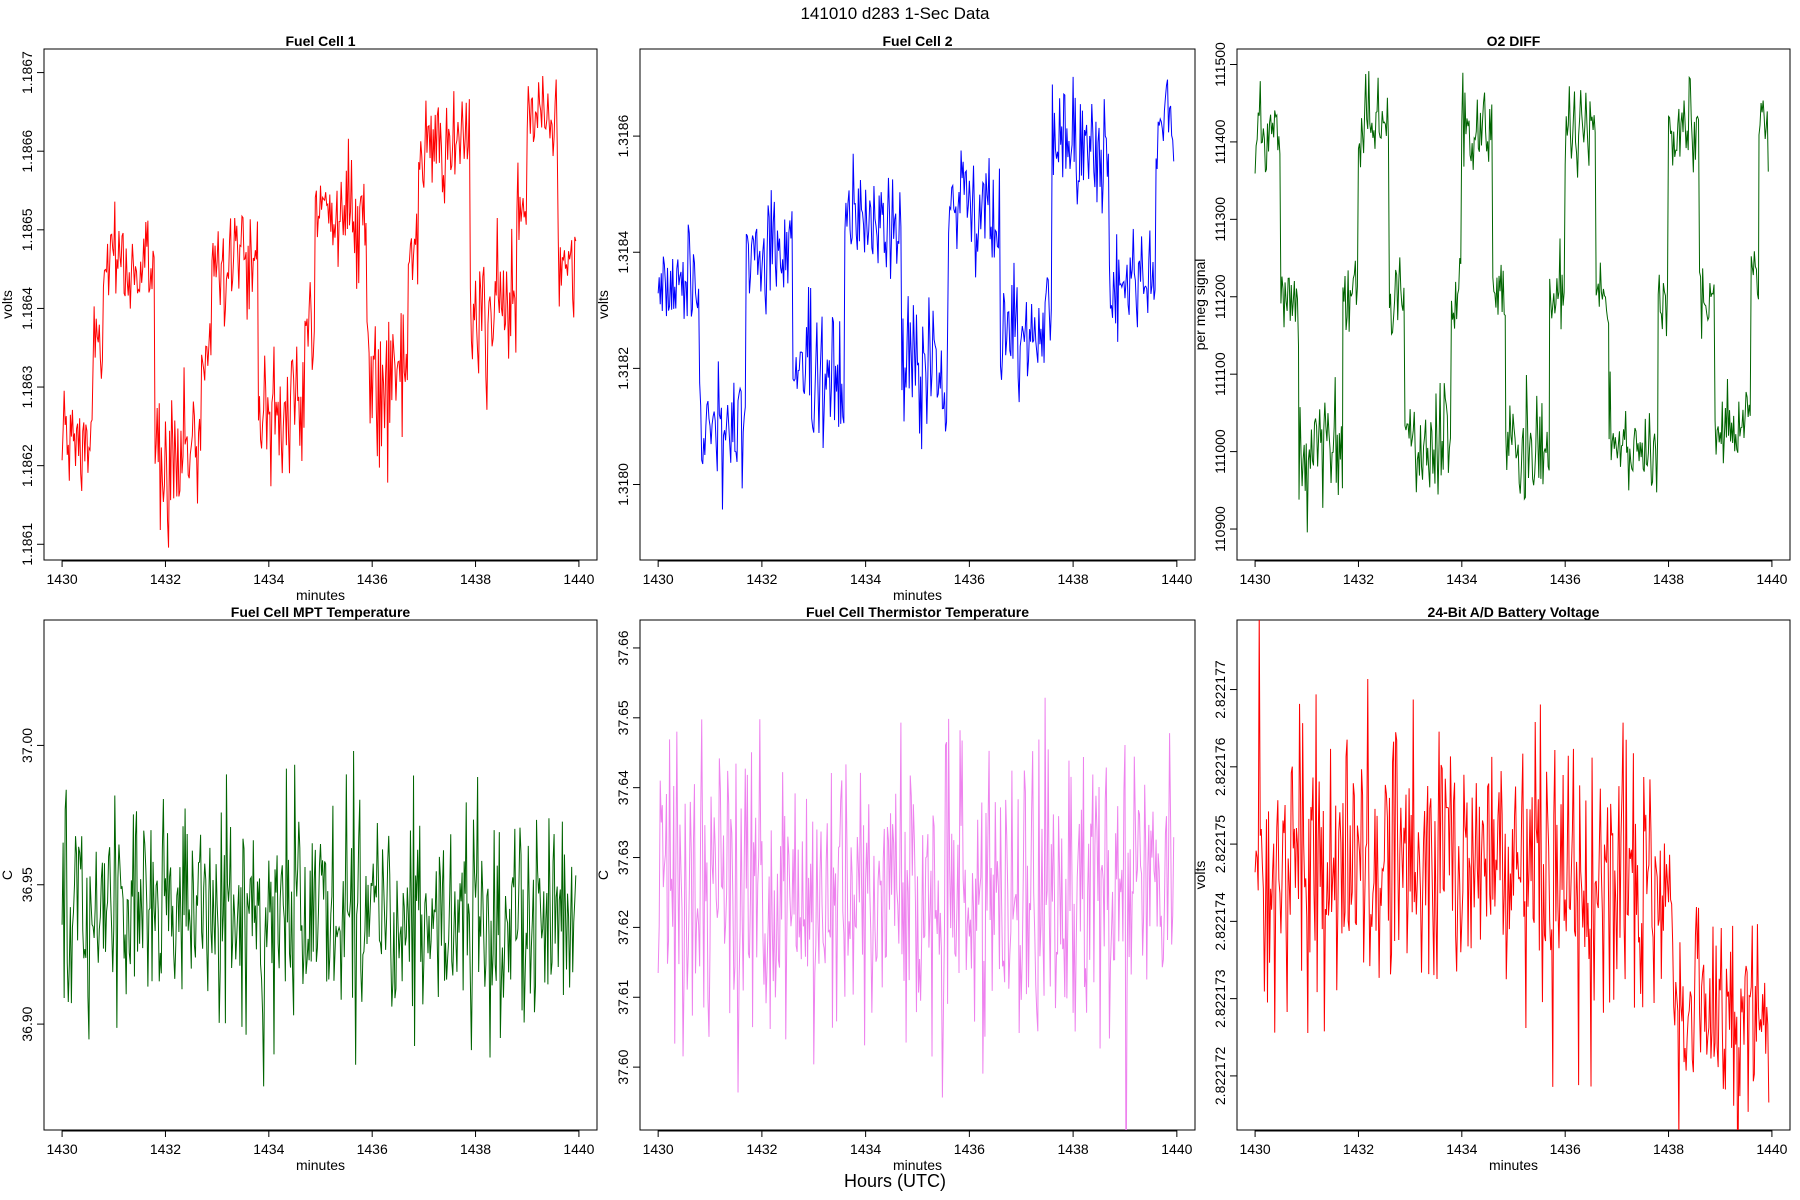 Image resolution: width=1800 pixels, height=1200 pixels. I want to click on y-tick-label: 111200, so click(1220, 296).